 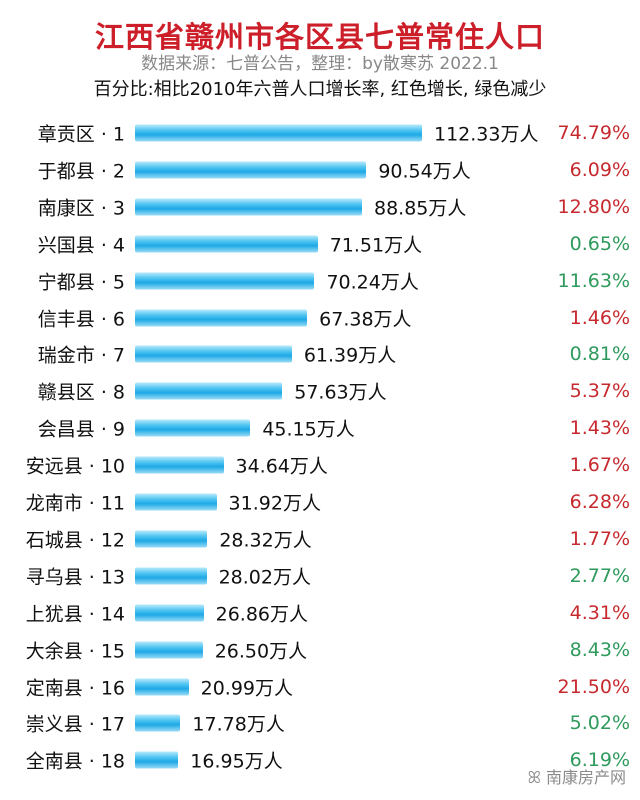 What do you see at coordinates (424, 171) in the screenshot?
I see `value-label: 90.54万人` at bounding box center [424, 171].